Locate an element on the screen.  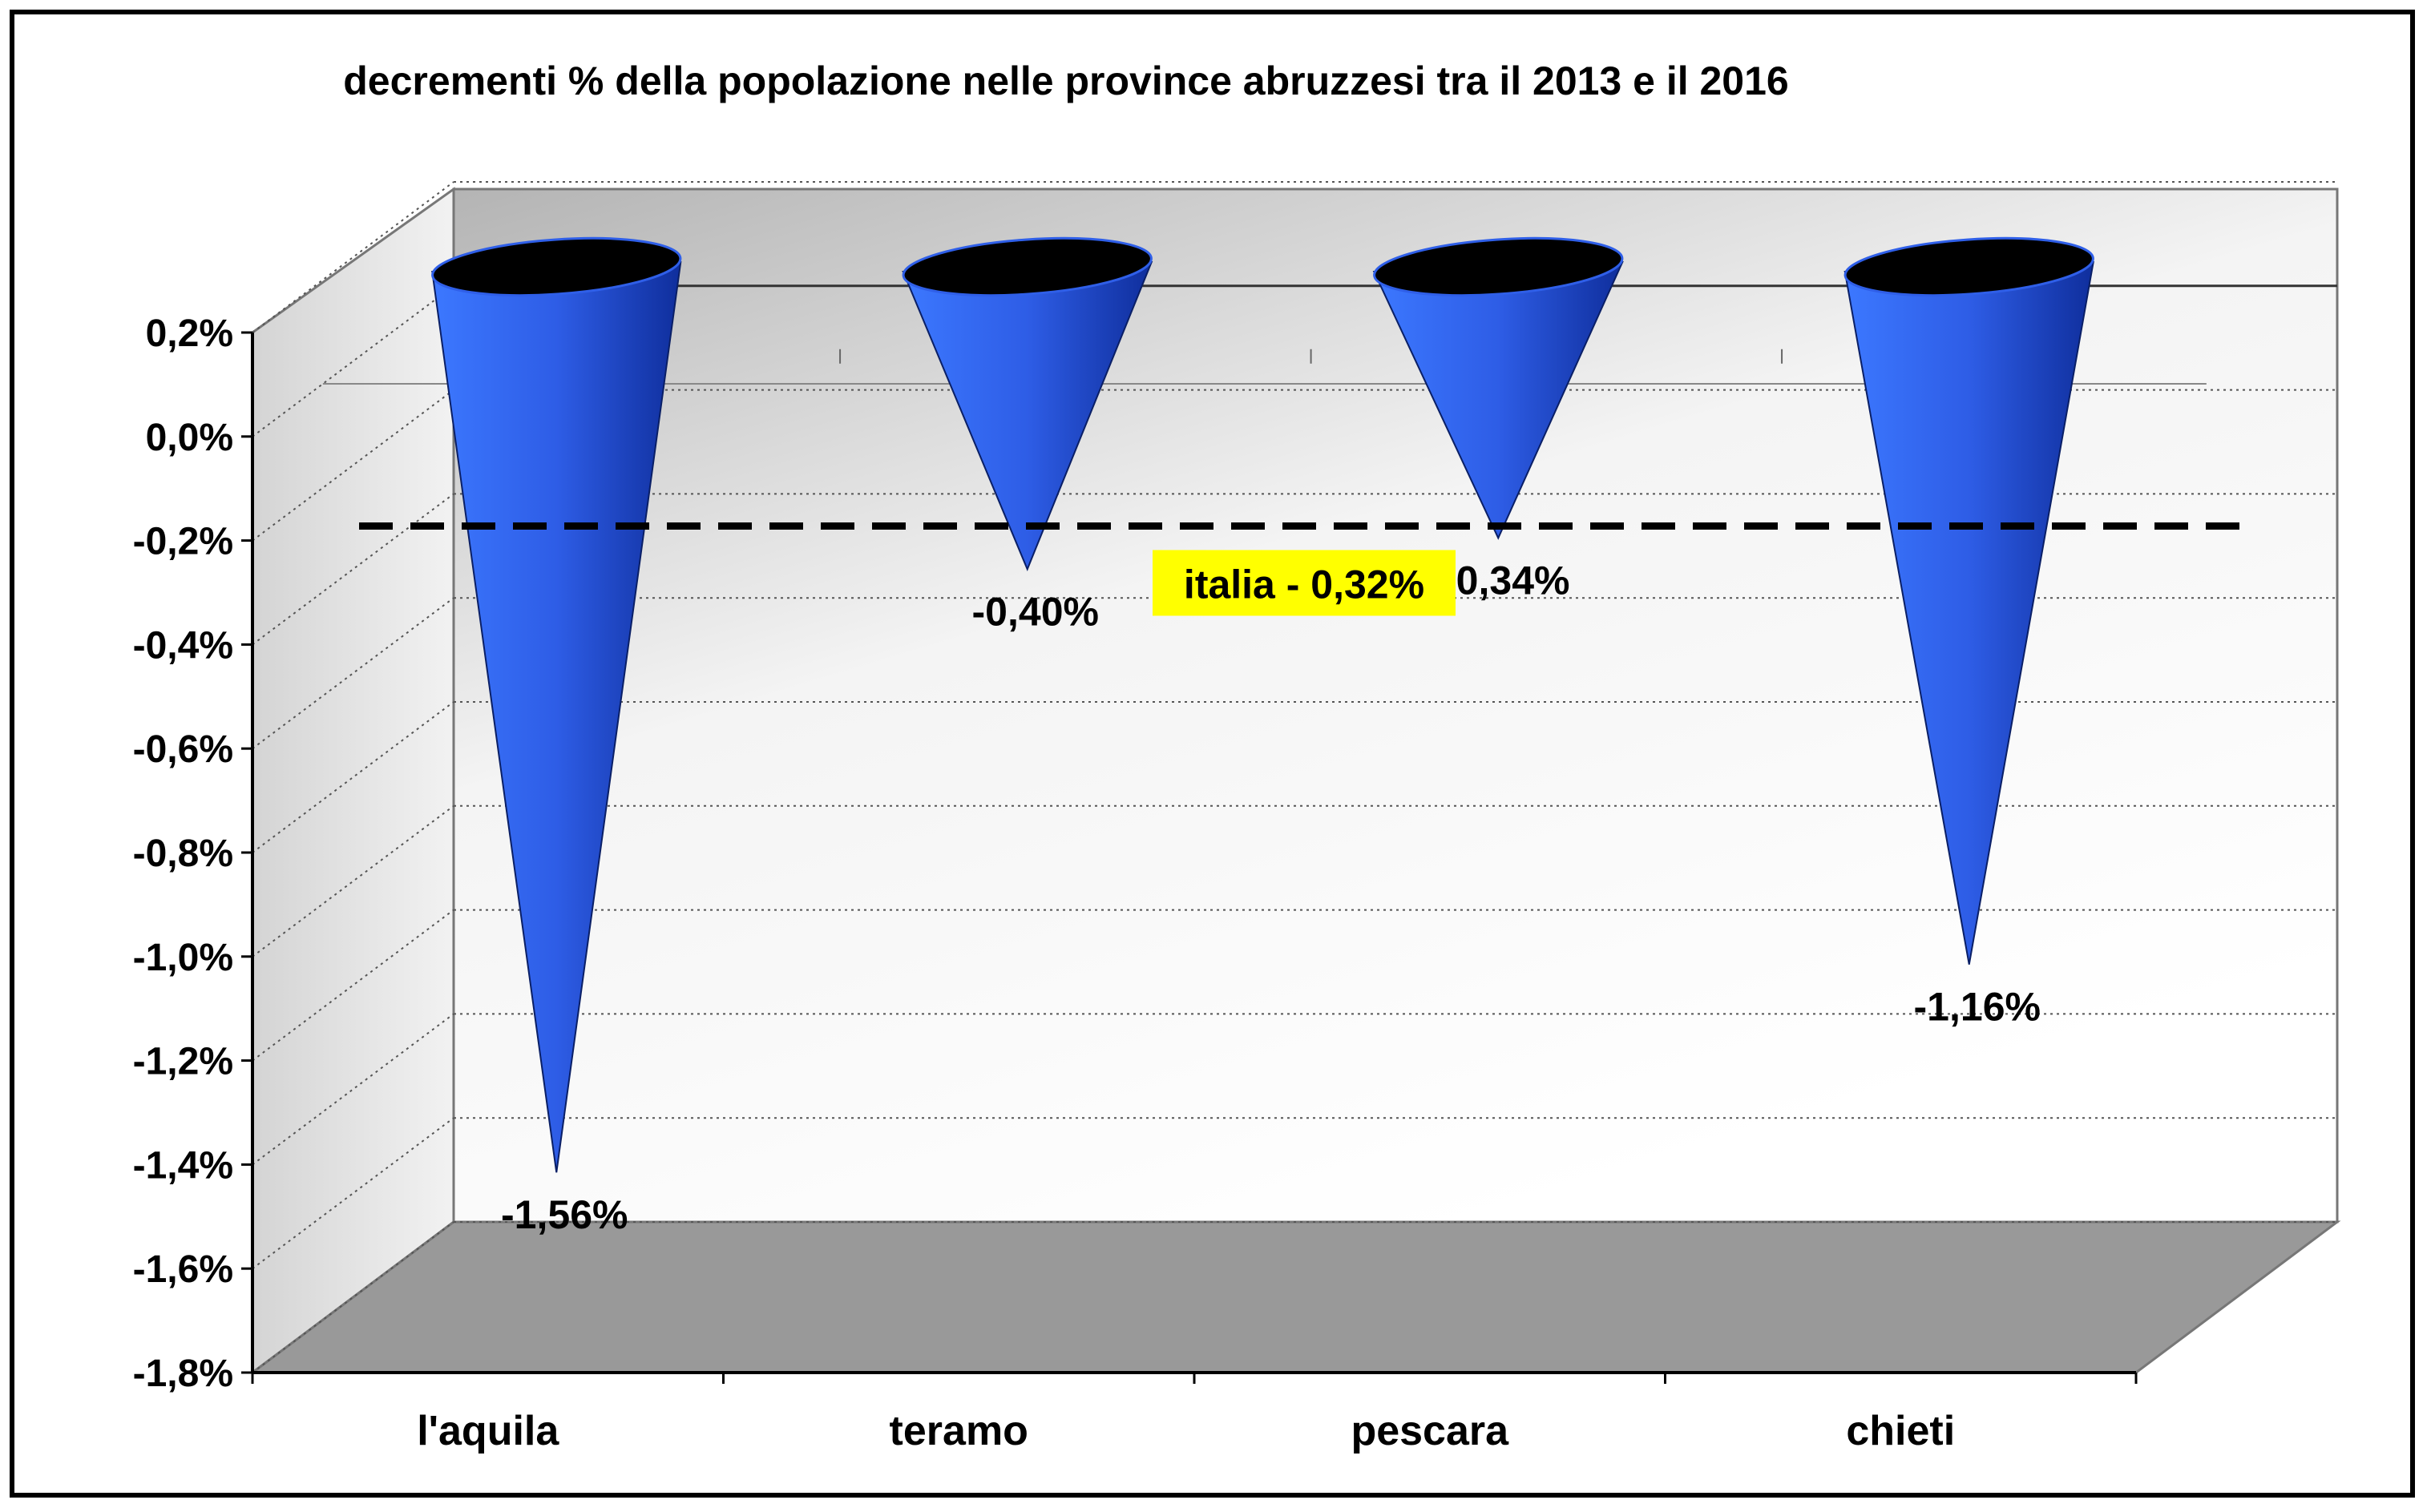
y-tick-label: 0,0% is located at coordinates (189, 438).